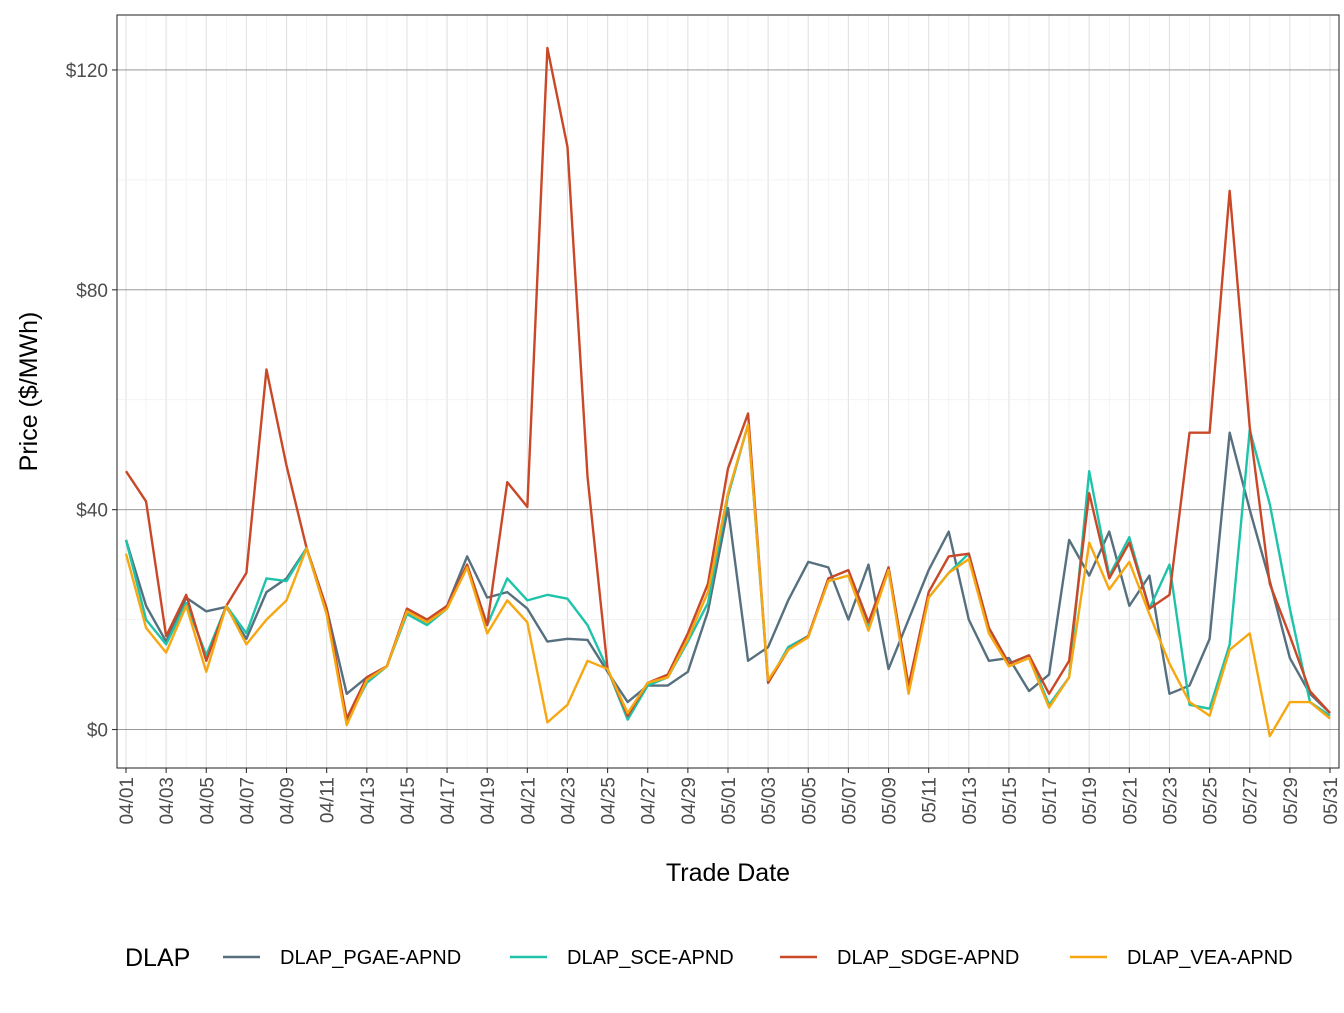  I want to click on legend-title: DLAP, so click(157, 958).